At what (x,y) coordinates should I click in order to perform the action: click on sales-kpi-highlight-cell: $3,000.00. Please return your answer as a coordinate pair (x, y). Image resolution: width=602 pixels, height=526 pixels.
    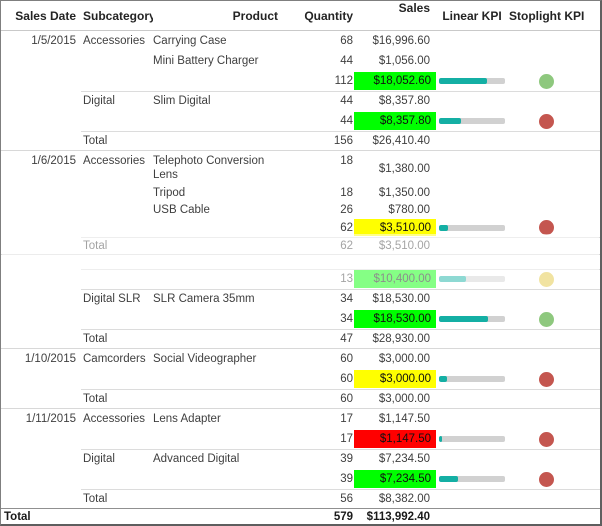
    Looking at the image, I should click on (395, 379).